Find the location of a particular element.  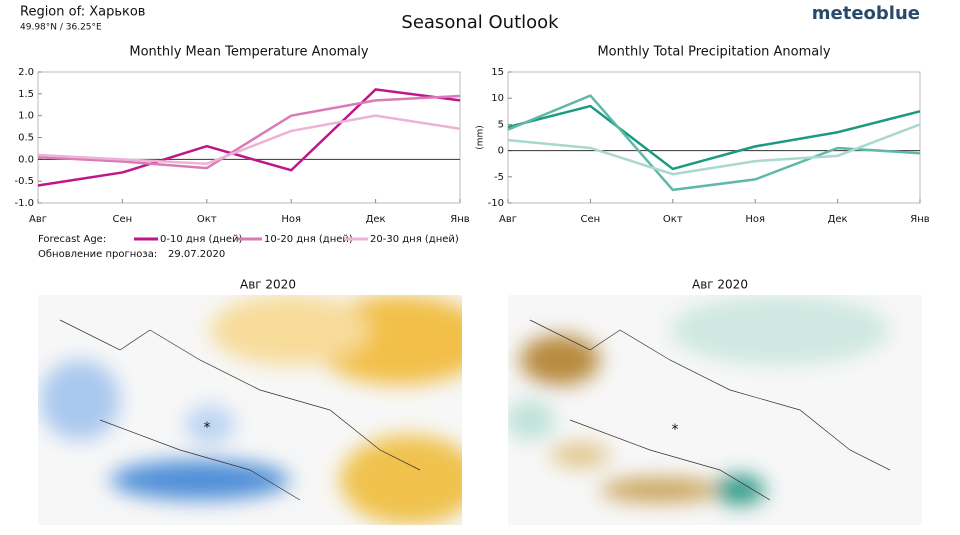

legend-label: 0-10 дня (дней) is located at coordinates (201, 239).